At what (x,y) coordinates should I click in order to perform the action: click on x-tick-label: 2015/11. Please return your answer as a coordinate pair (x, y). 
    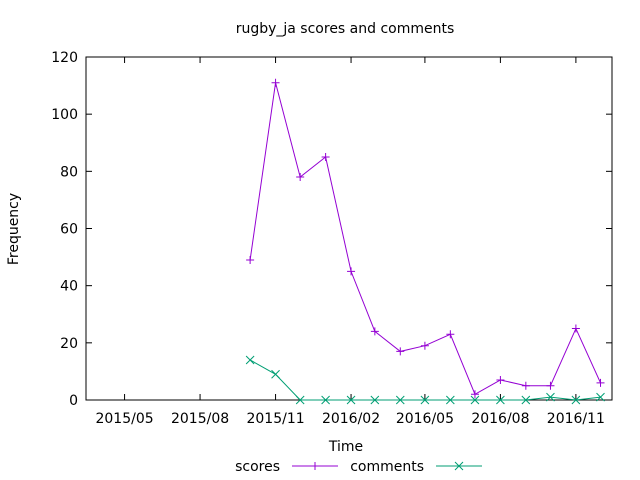
    Looking at the image, I should click on (275, 419).